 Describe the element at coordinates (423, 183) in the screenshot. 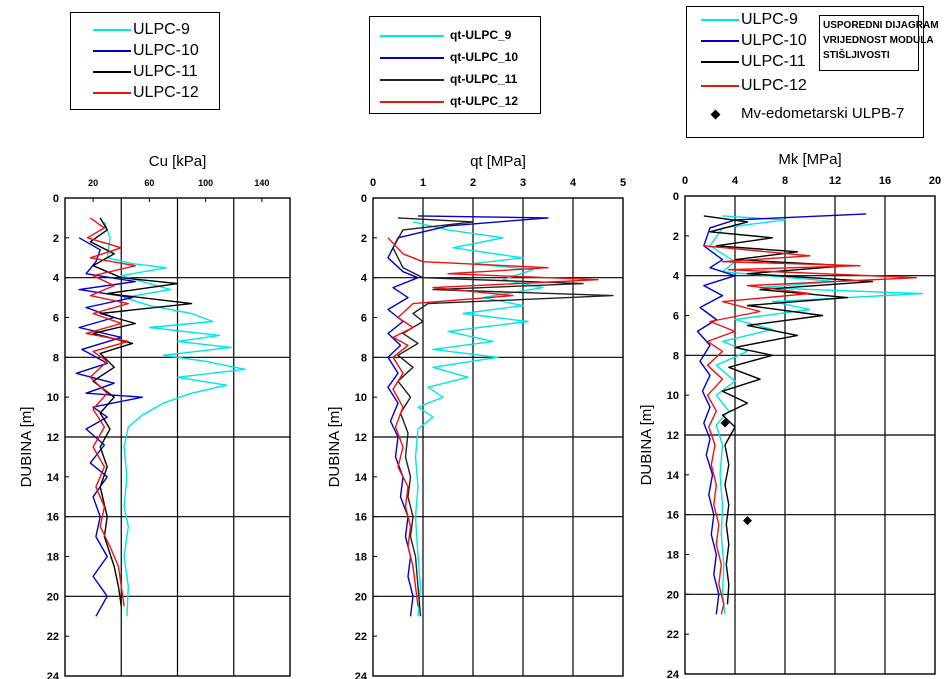

I see `x-tick-label: 1` at that location.